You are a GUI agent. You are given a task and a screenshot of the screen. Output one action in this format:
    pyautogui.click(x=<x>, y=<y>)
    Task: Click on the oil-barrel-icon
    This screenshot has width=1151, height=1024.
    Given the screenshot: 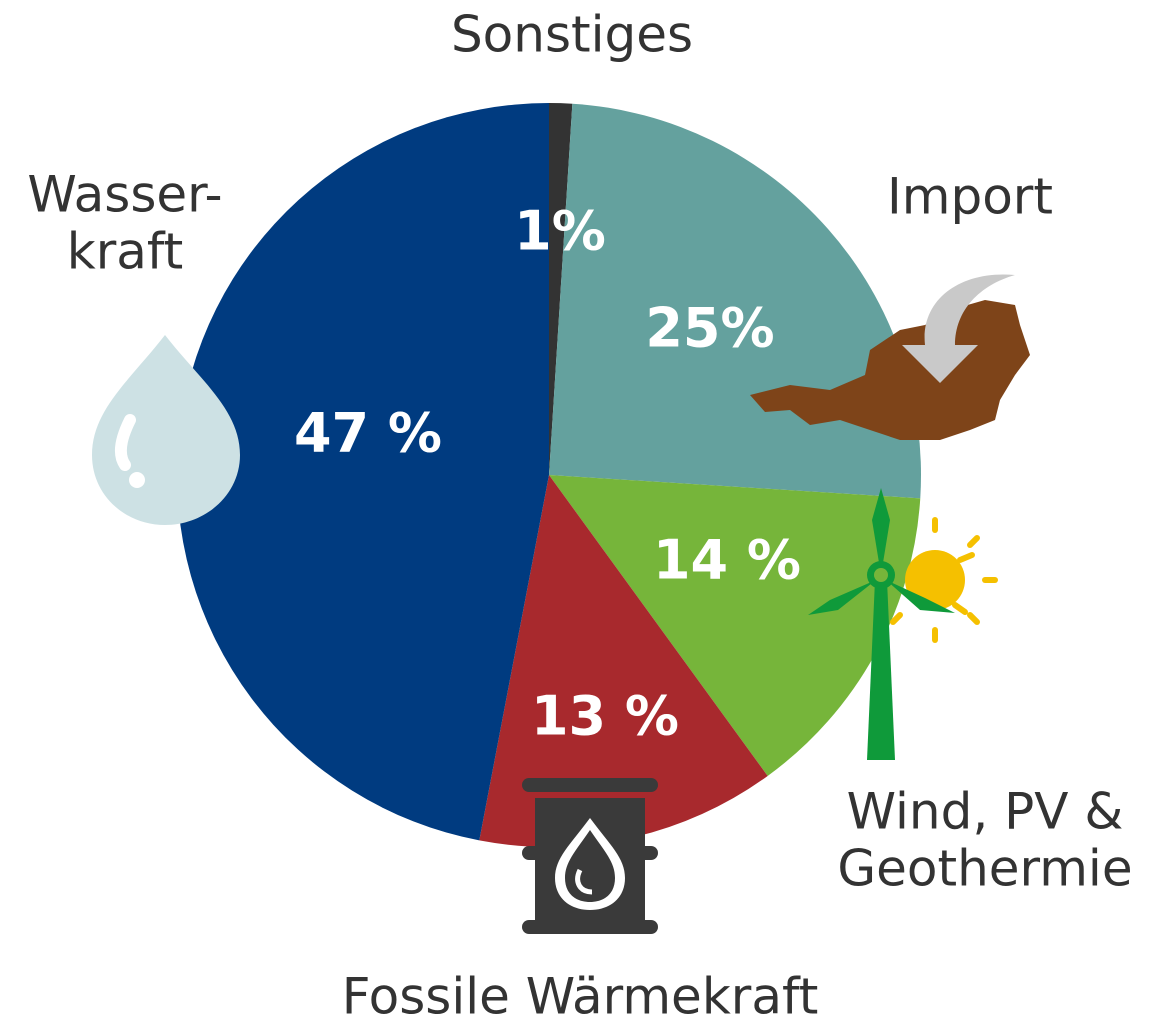 What is the action you would take?
    pyautogui.click(x=590, y=856)
    